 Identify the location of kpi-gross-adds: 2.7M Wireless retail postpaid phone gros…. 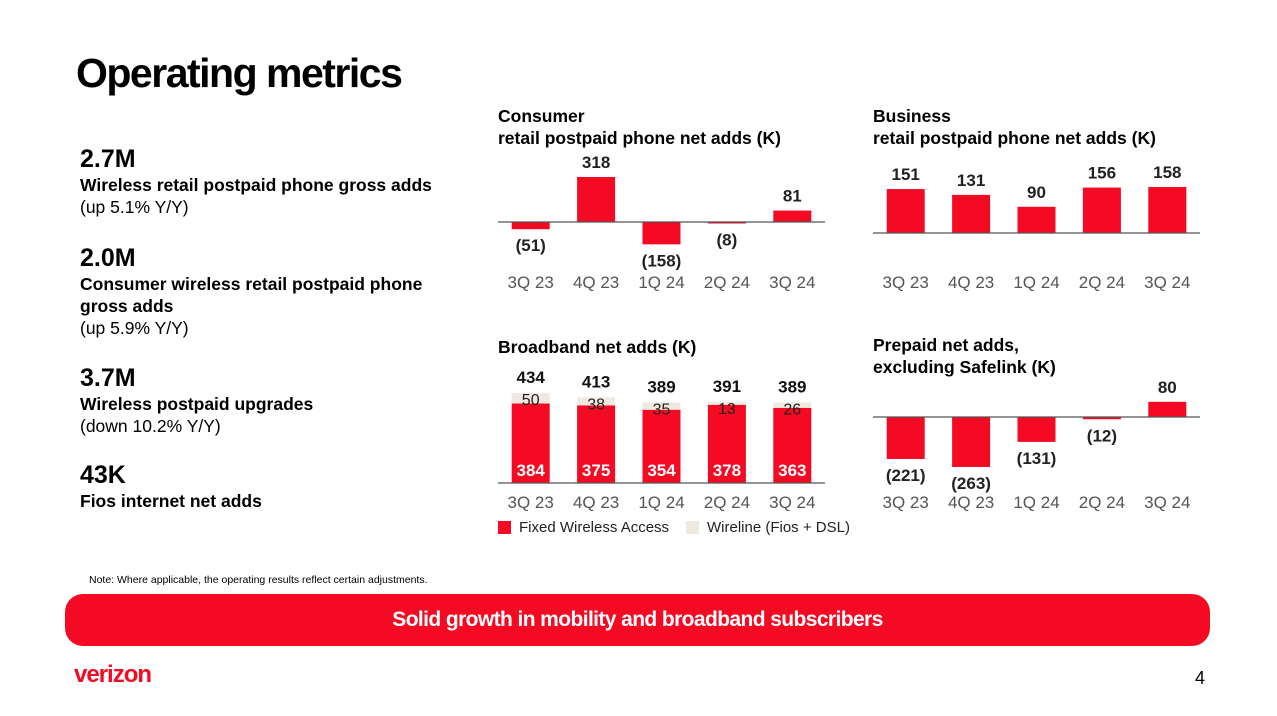
(256, 181).